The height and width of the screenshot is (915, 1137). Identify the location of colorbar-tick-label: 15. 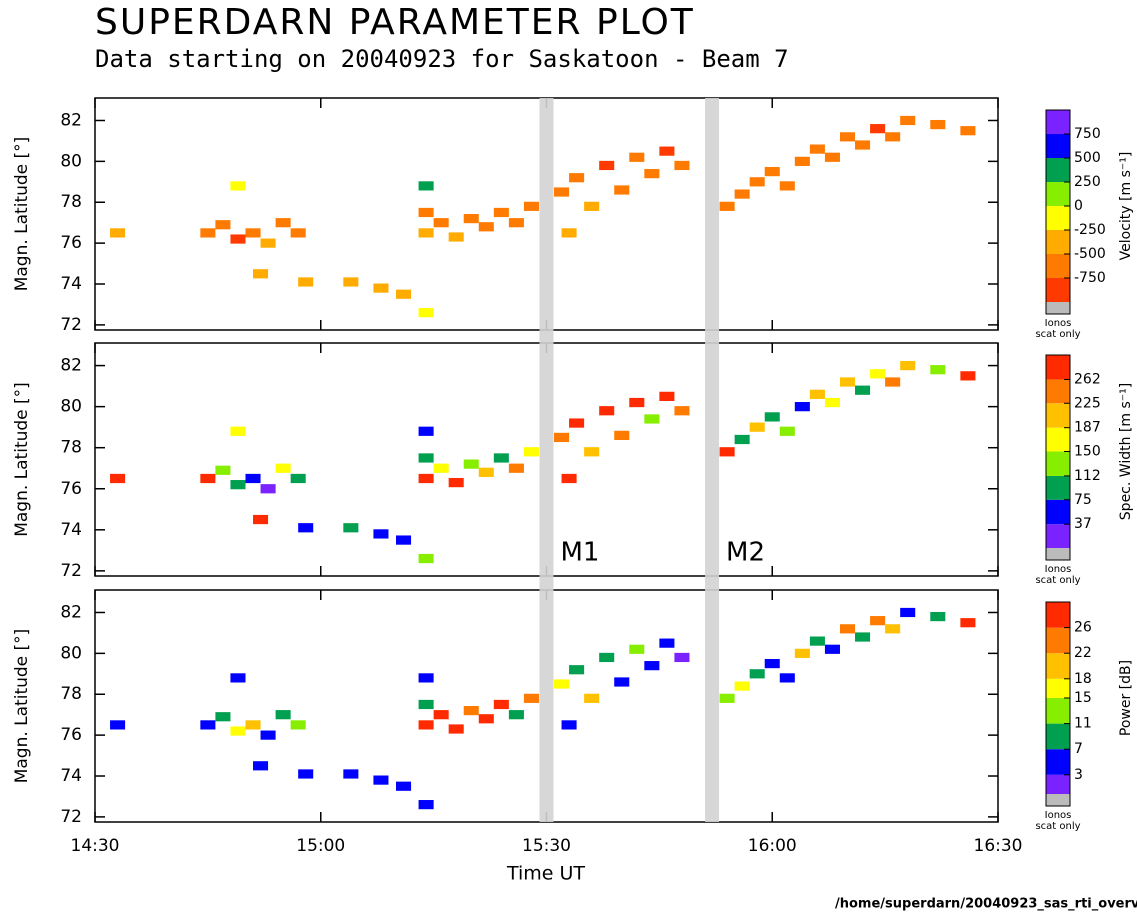
(1083, 698).